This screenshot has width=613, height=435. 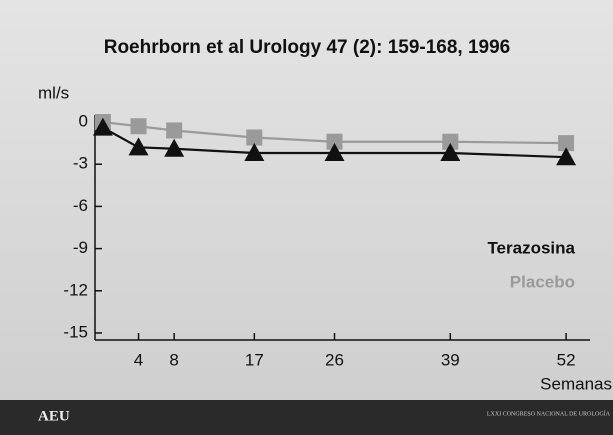 What do you see at coordinates (75, 331) in the screenshot?
I see `y-tick-label: -15` at bounding box center [75, 331].